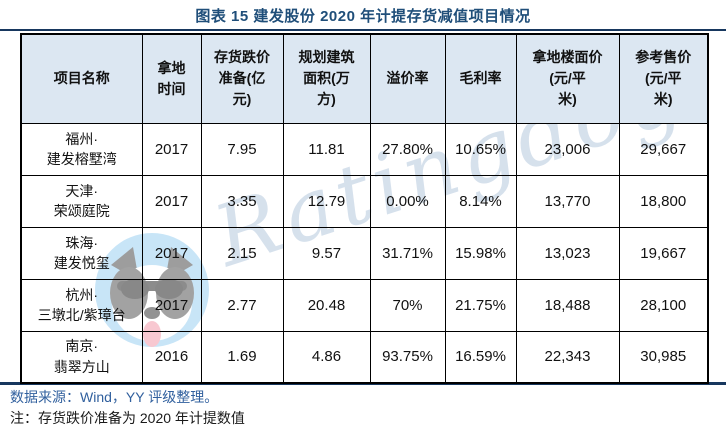  Describe the element at coordinates (326, 253) in the screenshot. I see `cell-area: 9.57` at that location.